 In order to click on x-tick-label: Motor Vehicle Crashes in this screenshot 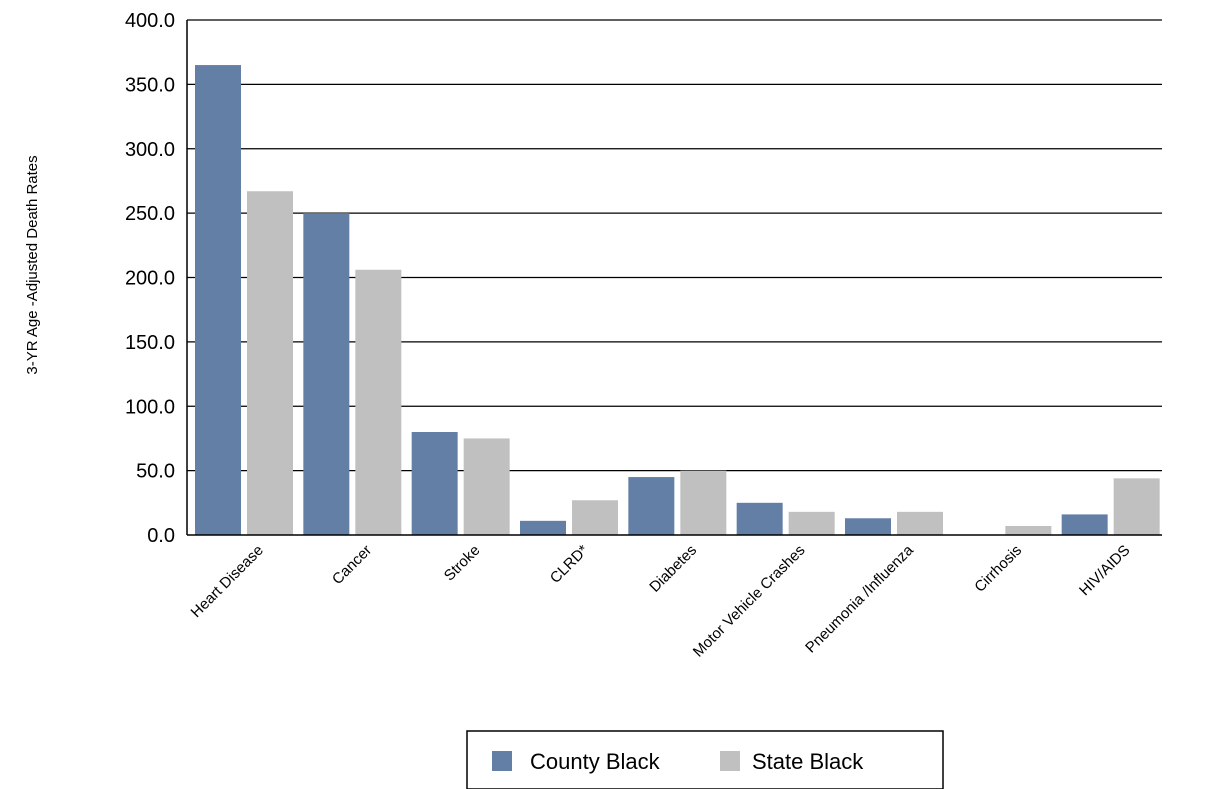, I will do `click(749, 601)`.